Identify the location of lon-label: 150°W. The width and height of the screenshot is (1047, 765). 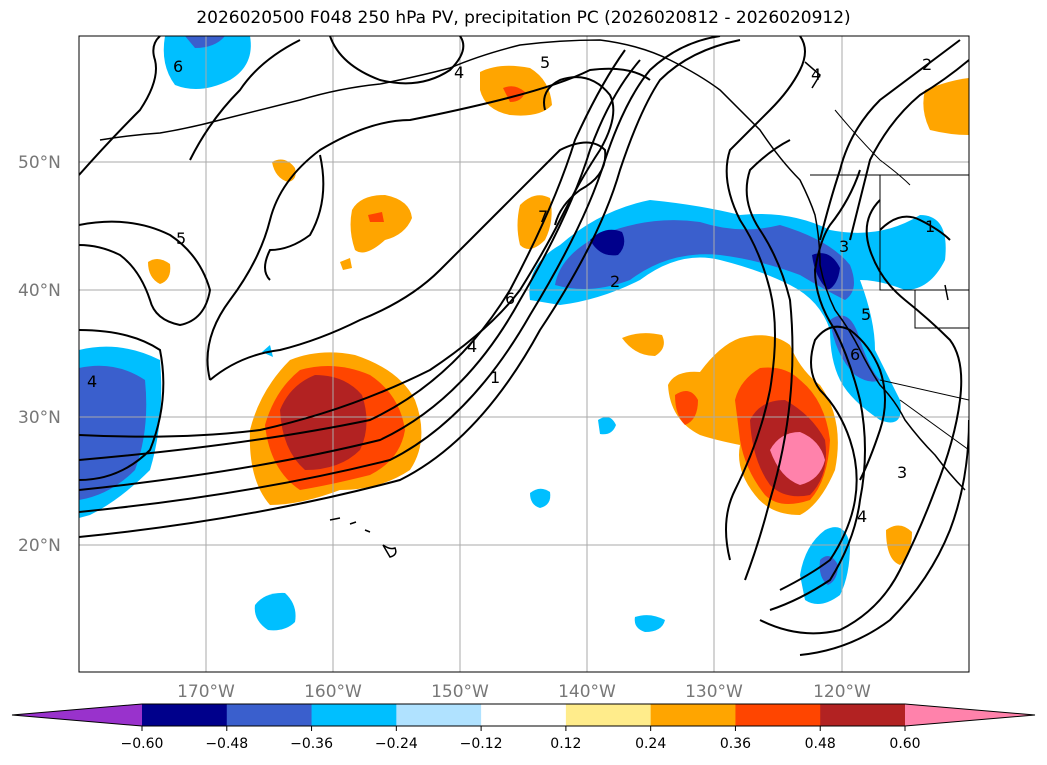
(460, 692).